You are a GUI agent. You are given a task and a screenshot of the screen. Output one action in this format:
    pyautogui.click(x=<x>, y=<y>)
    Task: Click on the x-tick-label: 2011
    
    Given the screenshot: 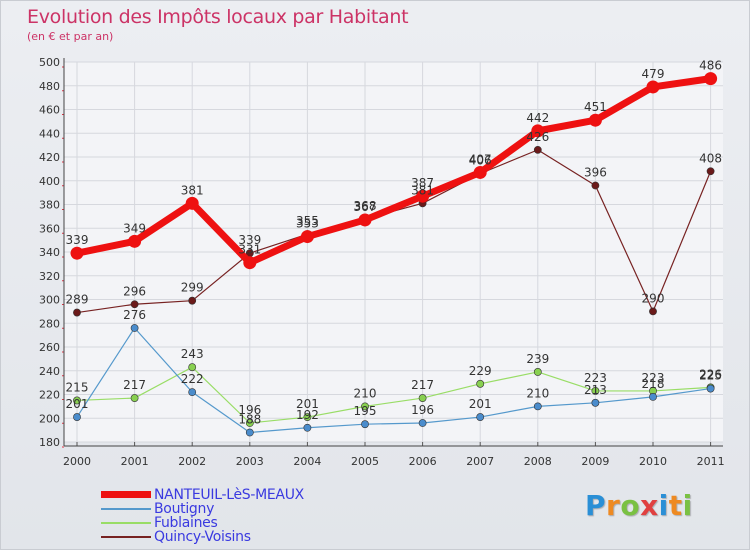 What is the action you would take?
    pyautogui.click(x=711, y=461)
    